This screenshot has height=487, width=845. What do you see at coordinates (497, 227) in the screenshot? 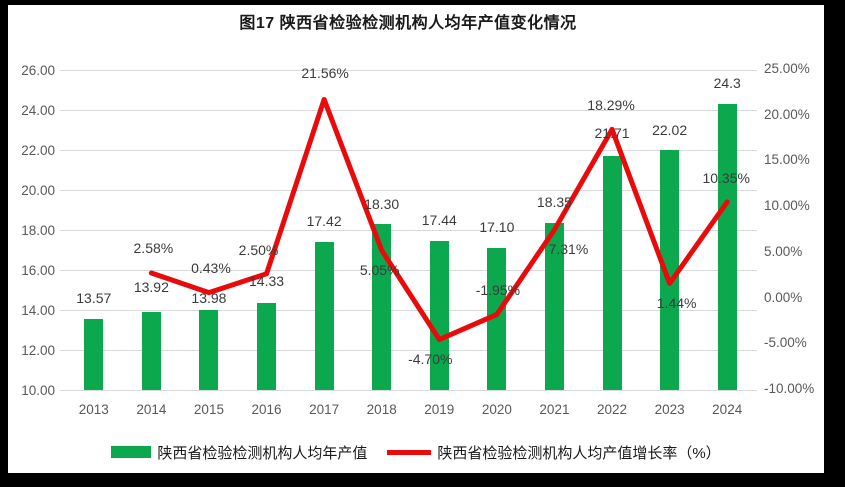
I see `bar-value-label: 17.10` at bounding box center [497, 227].